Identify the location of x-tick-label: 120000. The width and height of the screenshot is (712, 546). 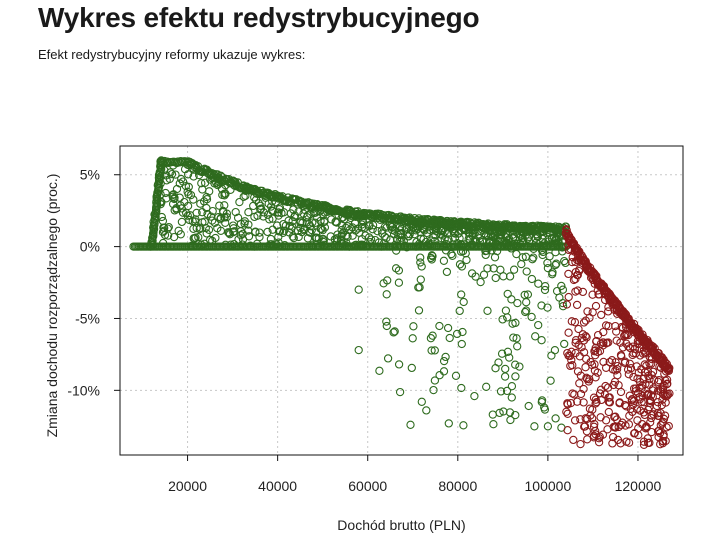
(638, 486).